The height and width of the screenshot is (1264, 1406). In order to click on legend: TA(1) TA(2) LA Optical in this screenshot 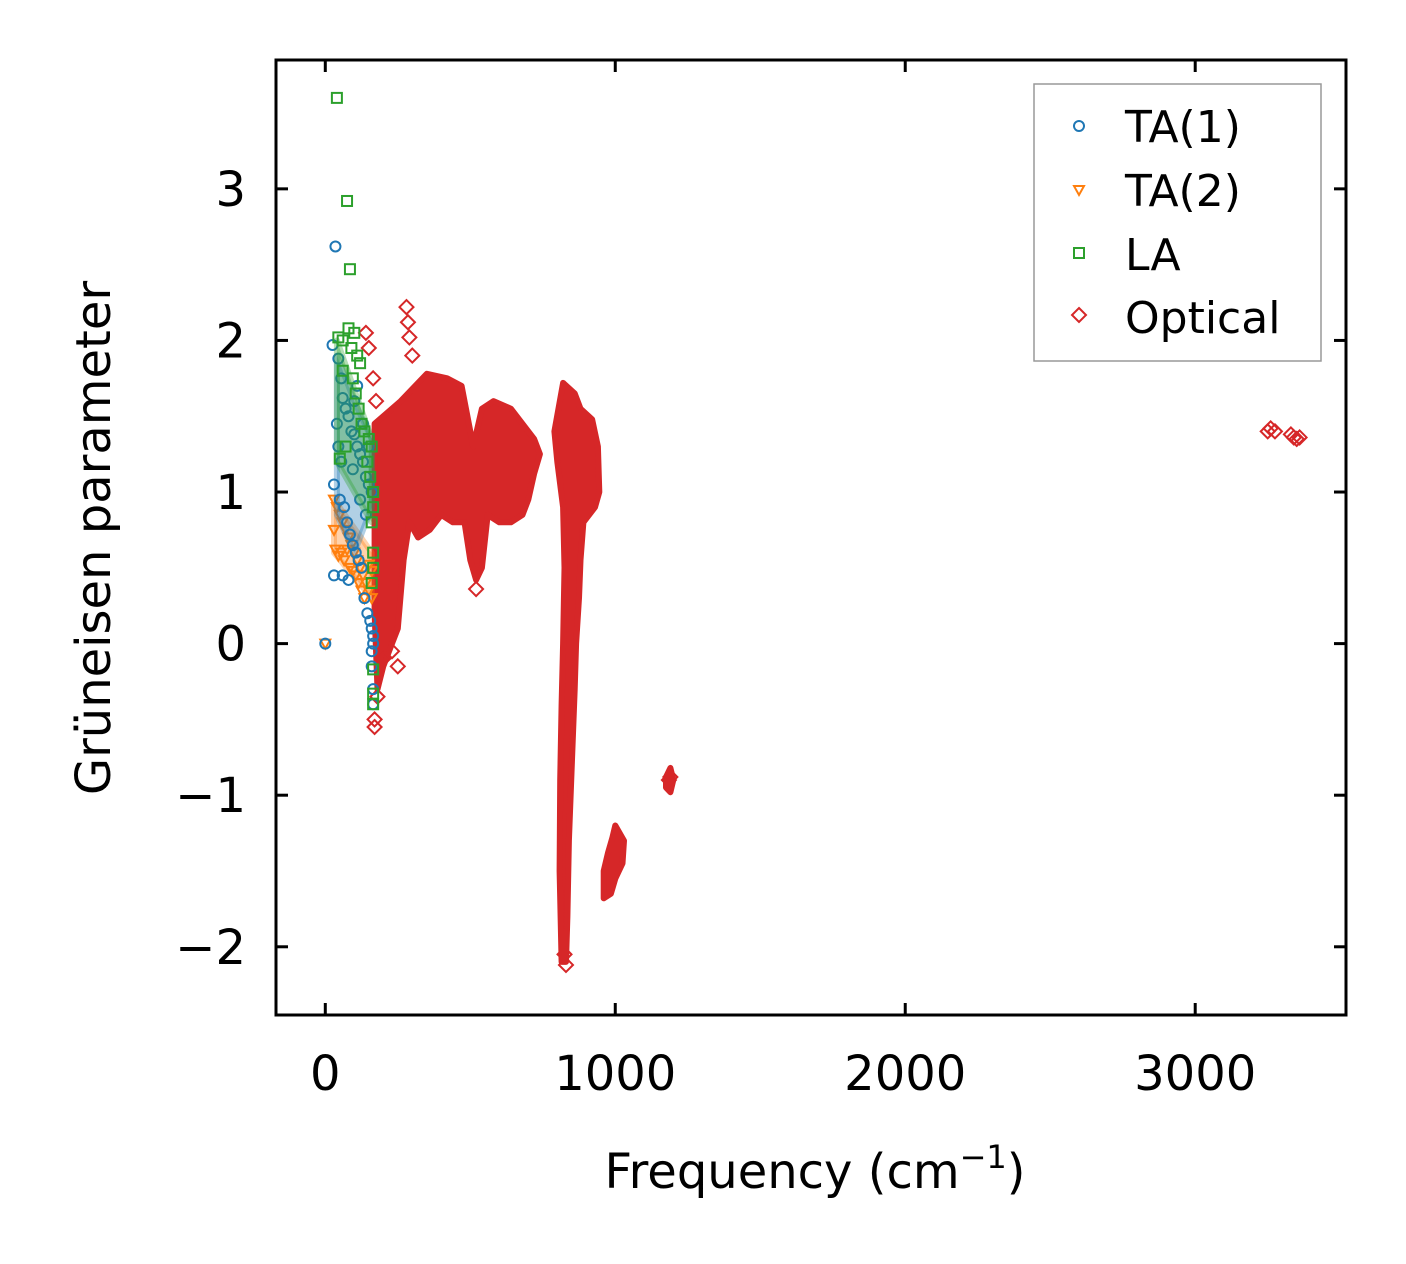, I will do `click(1177, 222)`.